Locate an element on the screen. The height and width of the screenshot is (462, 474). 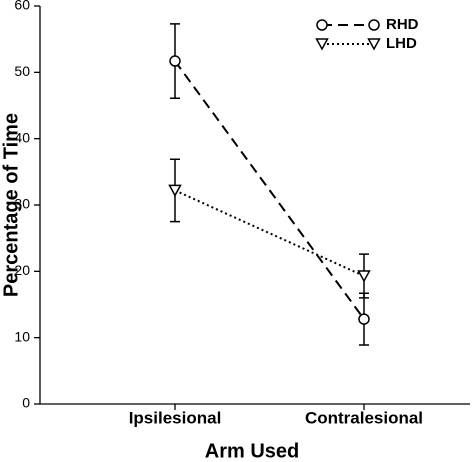
y-tick-label: 30 is located at coordinates (22, 204).